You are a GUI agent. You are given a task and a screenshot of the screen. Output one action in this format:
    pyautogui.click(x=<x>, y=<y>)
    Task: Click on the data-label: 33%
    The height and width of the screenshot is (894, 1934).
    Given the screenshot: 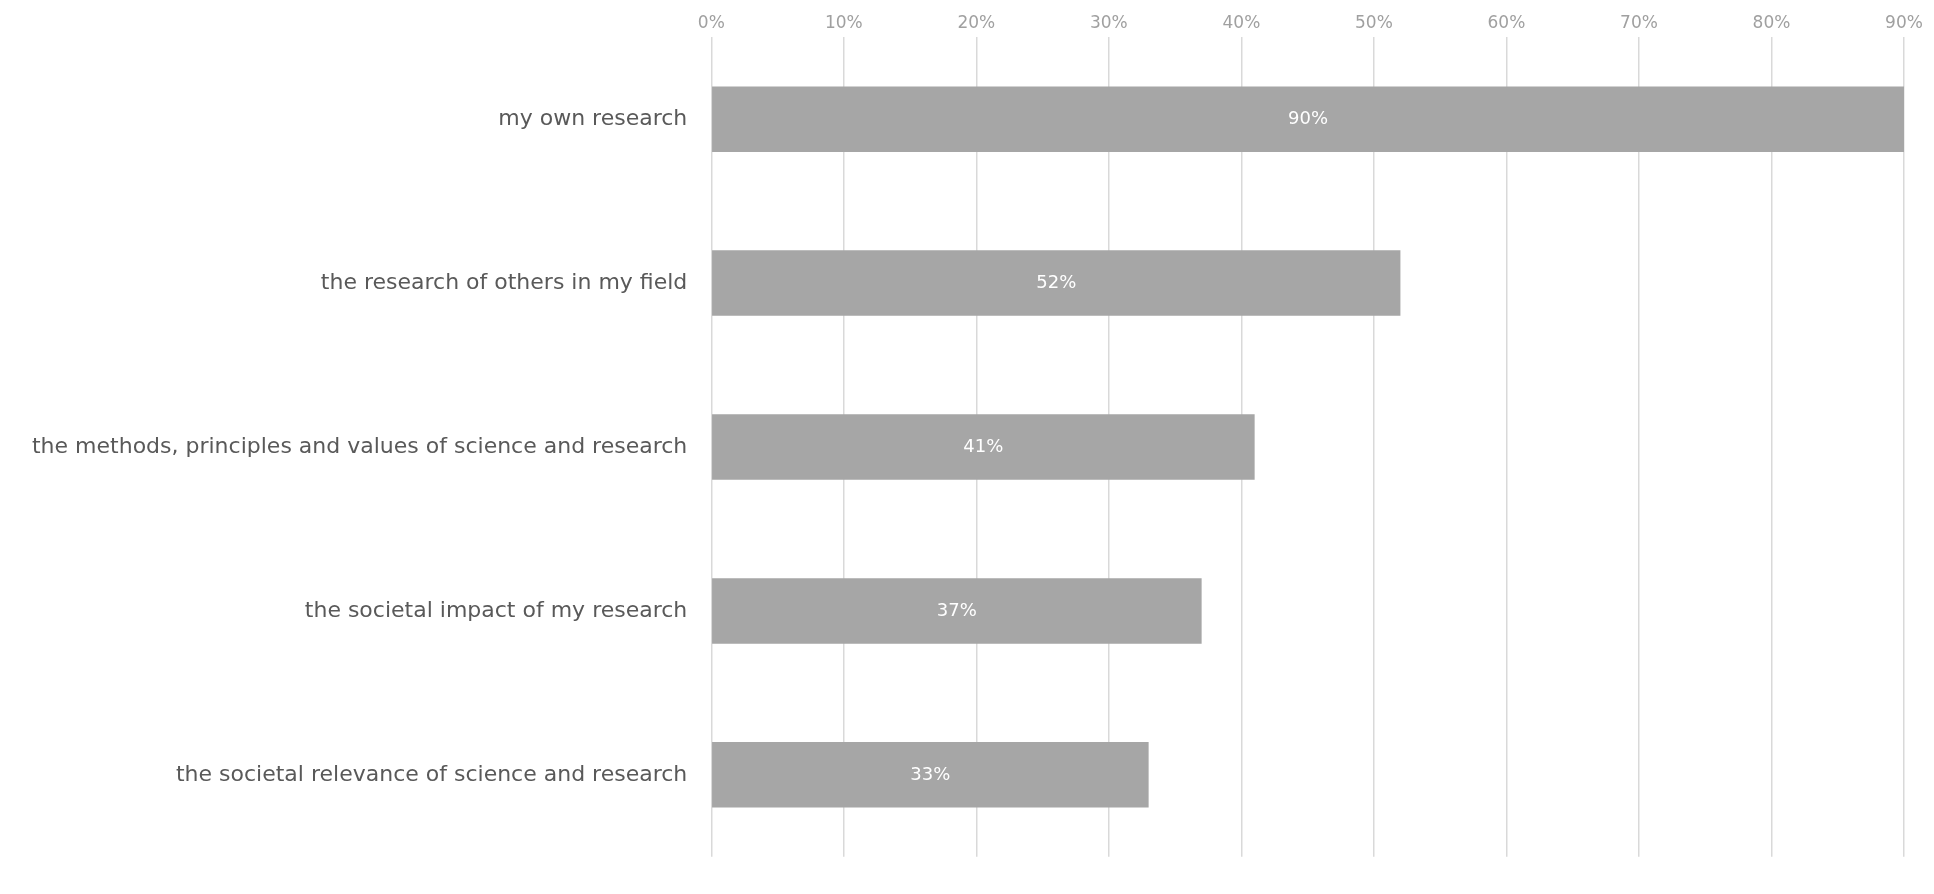 What is the action you would take?
    pyautogui.click(x=930, y=773)
    